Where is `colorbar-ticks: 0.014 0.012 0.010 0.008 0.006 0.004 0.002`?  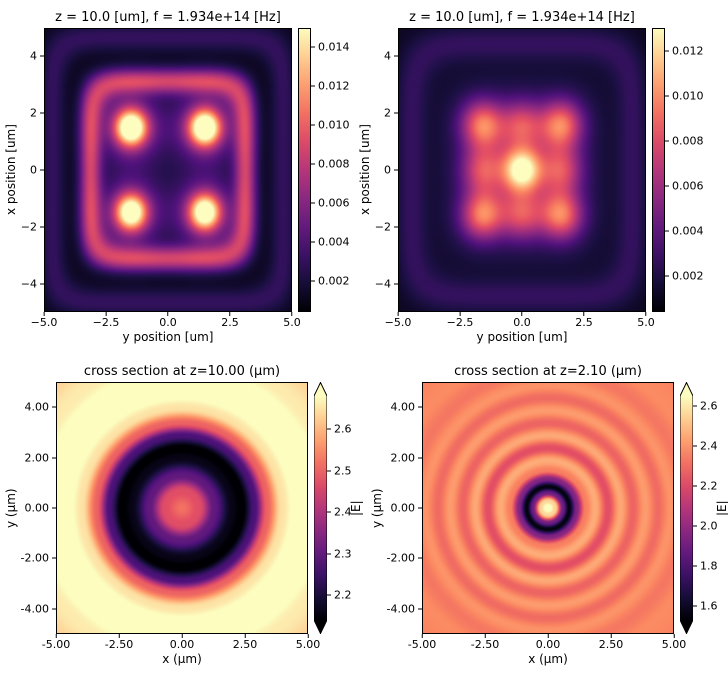
colorbar-ticks: 0.014 0.012 0.010 0.008 0.006 0.004 0.002 is located at coordinates (330, 170).